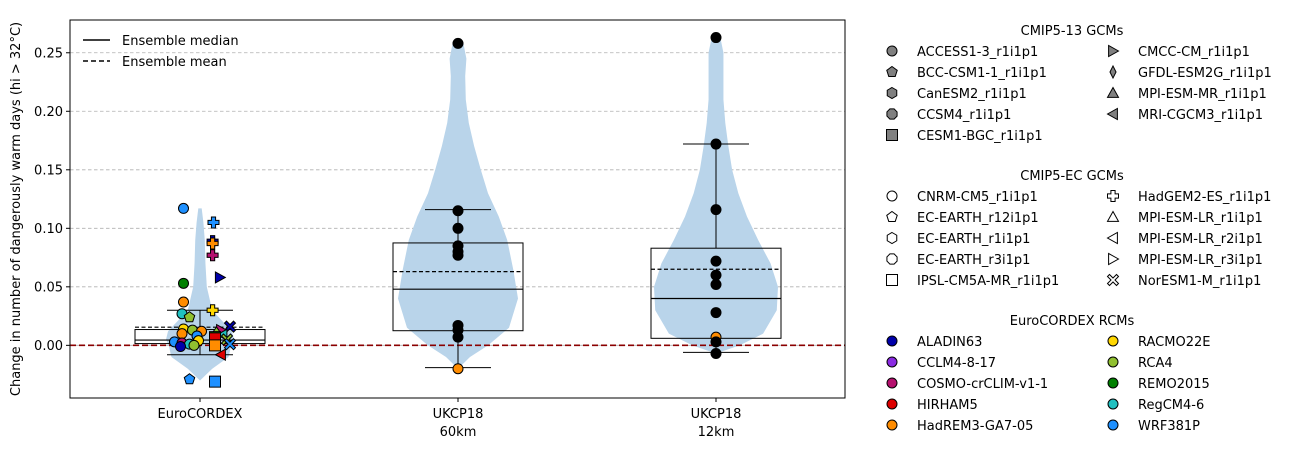 The width and height of the screenshot is (1293, 452). Describe the element at coordinates (982, 73) in the screenshot. I see `legend-entry-label: BCC-CSM1-1_r1i1p1` at that location.